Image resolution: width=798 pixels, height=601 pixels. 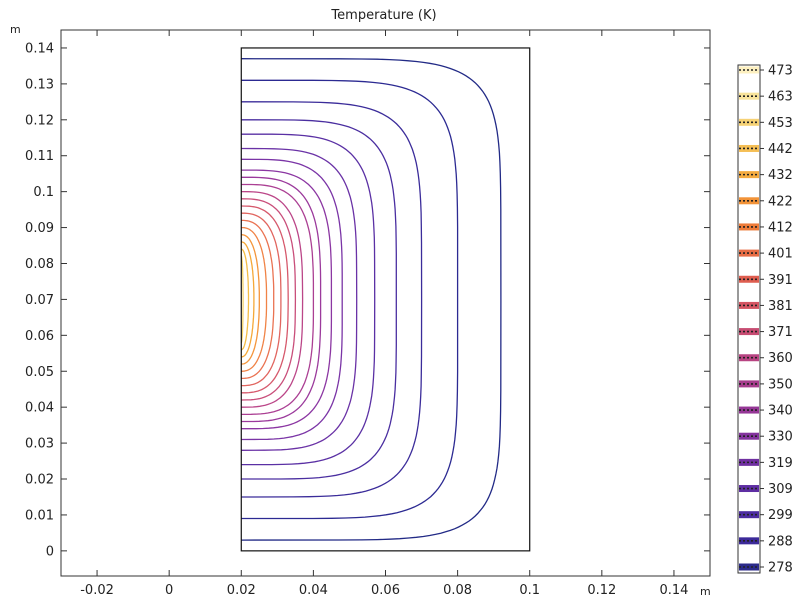 What do you see at coordinates (39, 480) in the screenshot?
I see `y-tick-label: 0.02` at bounding box center [39, 480].